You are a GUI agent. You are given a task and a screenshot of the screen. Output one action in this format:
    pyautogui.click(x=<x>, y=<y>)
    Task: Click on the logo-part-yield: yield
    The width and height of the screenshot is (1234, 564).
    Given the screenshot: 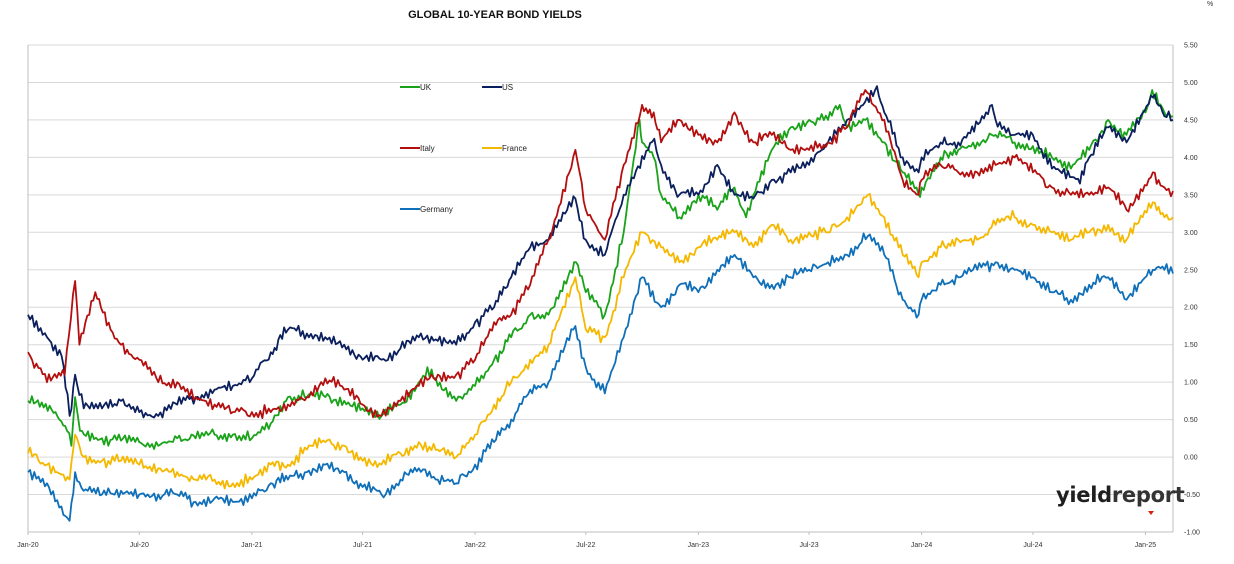 What is the action you would take?
    pyautogui.click(x=1084, y=495)
    